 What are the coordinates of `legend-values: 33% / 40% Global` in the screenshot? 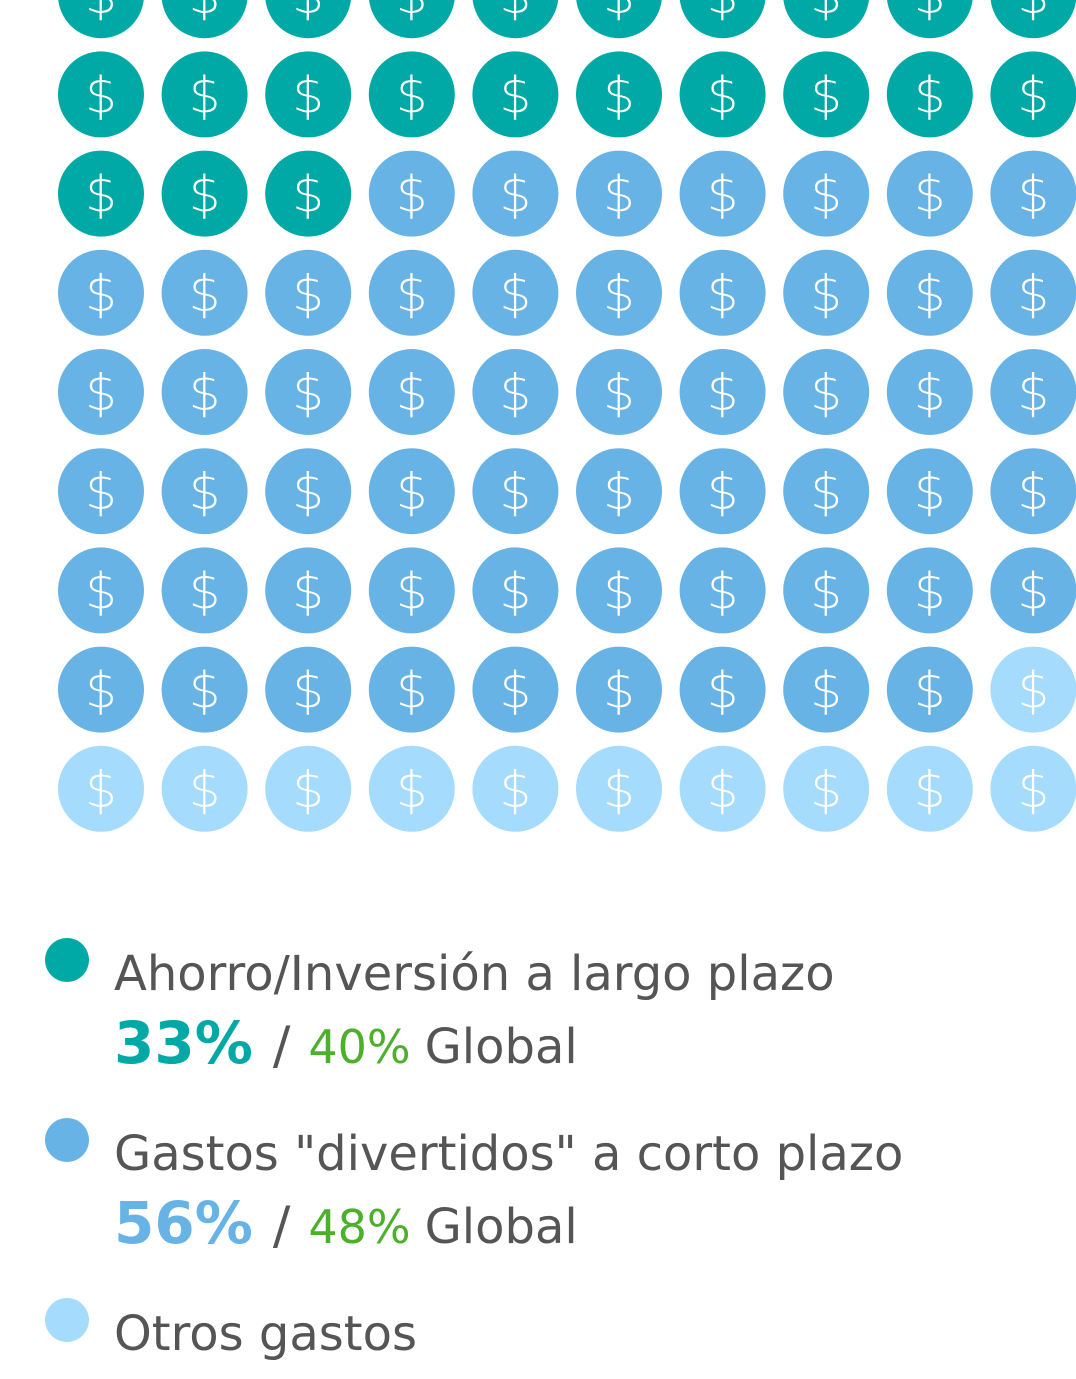 It's located at (346, 1043).